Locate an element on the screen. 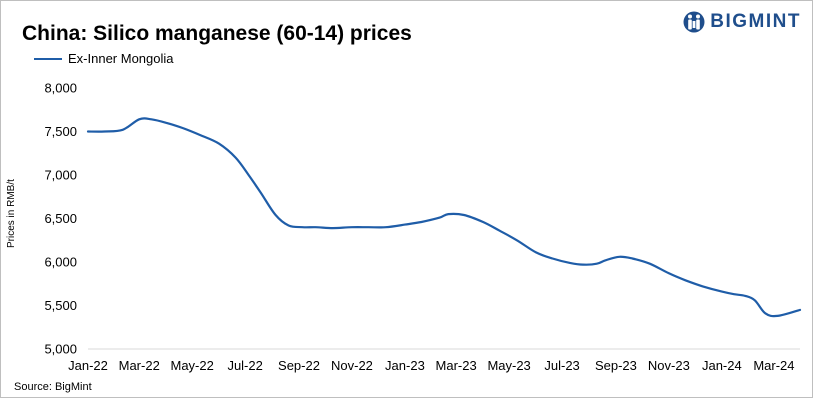 The width and height of the screenshot is (815, 400). bigmint-logo-icon is located at coordinates (694, 22).